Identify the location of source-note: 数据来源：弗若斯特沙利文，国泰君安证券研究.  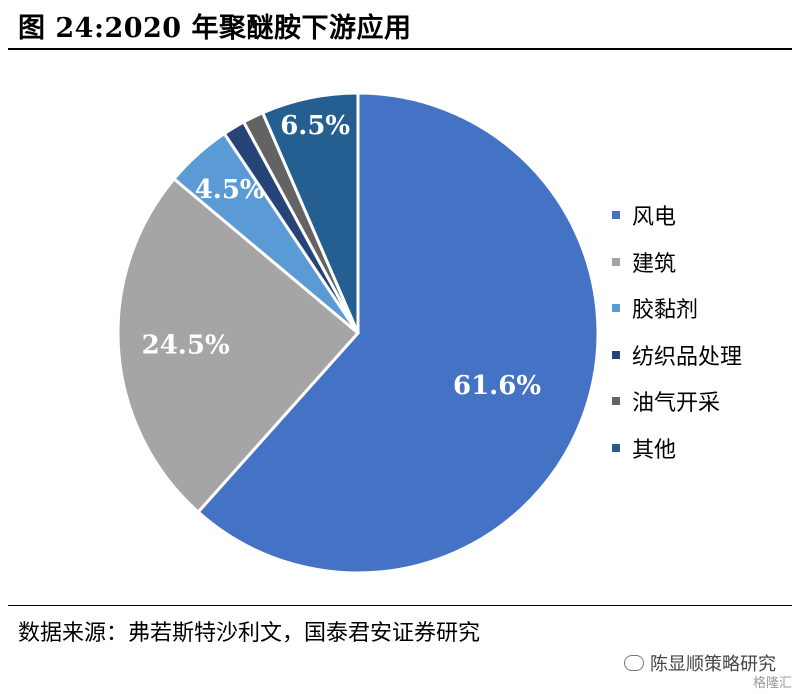
(249, 633).